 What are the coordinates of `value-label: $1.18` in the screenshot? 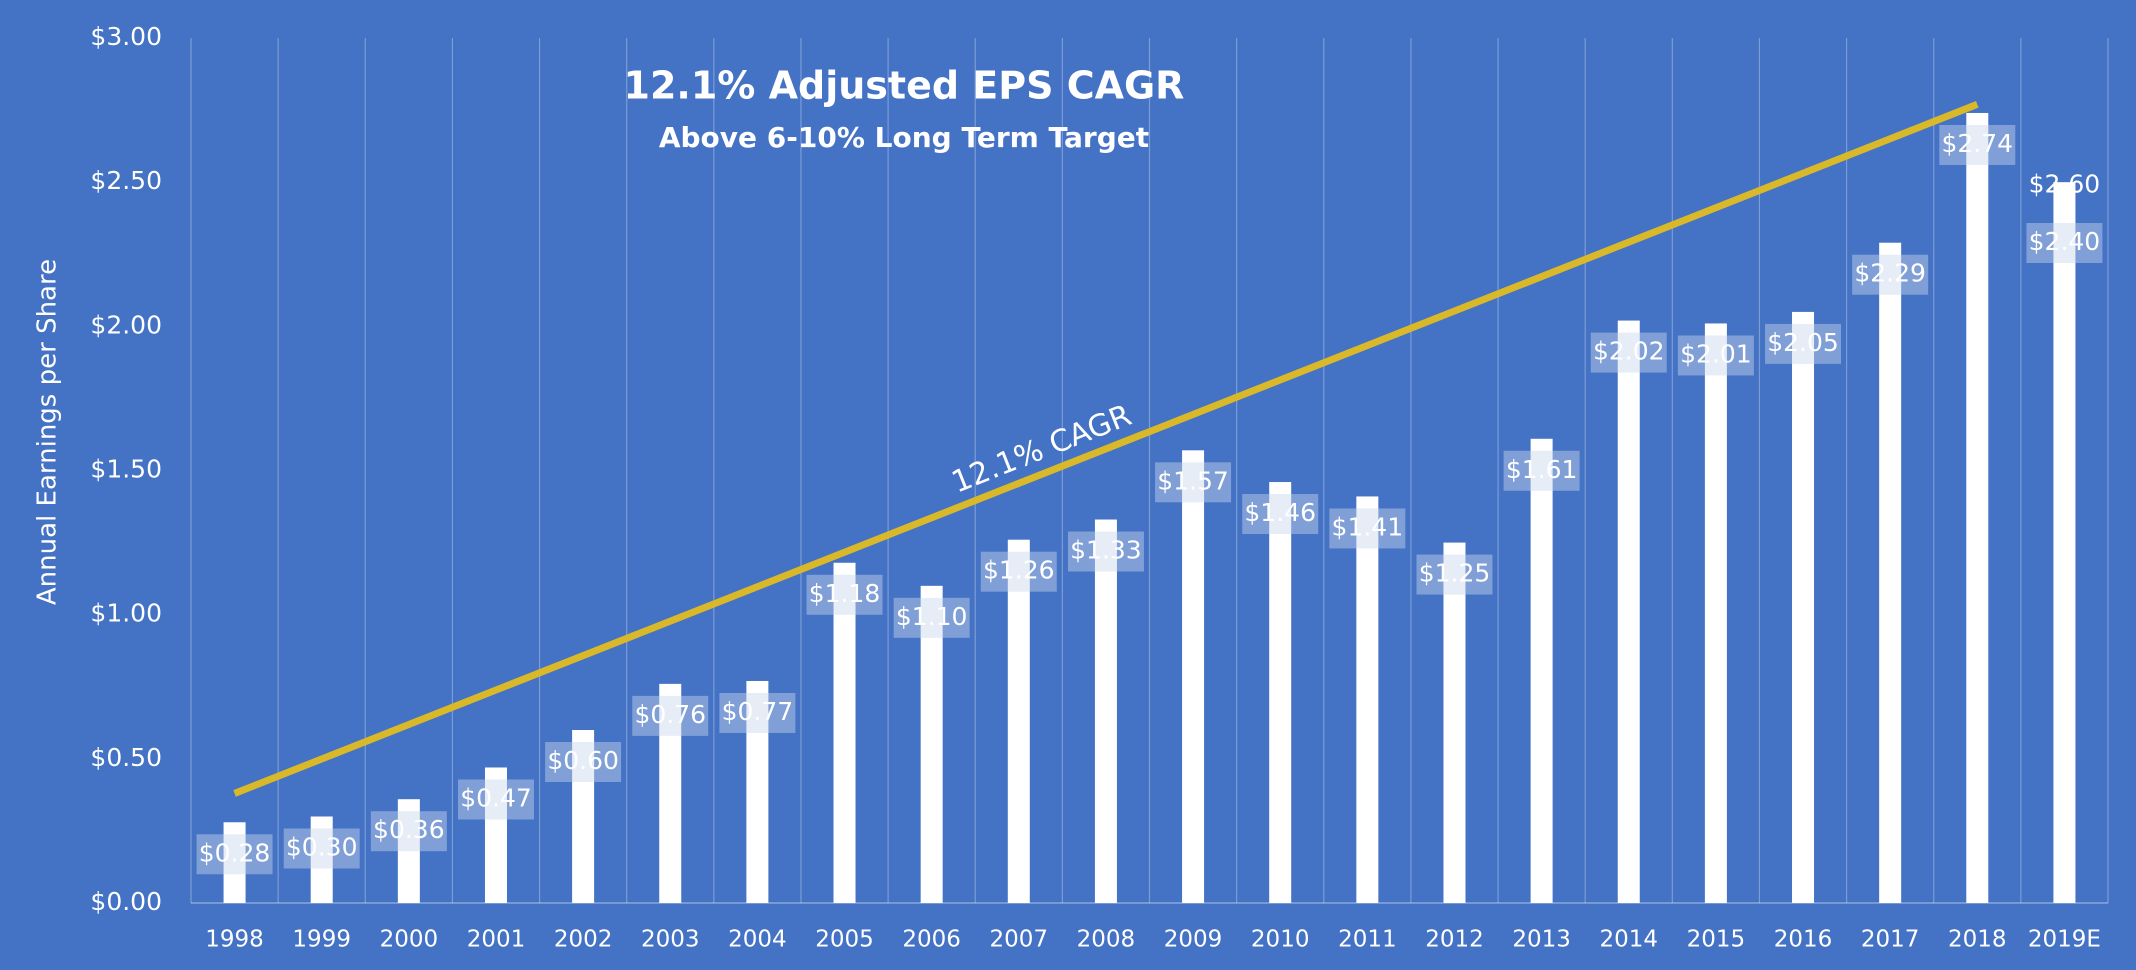 It's located at (845, 593).